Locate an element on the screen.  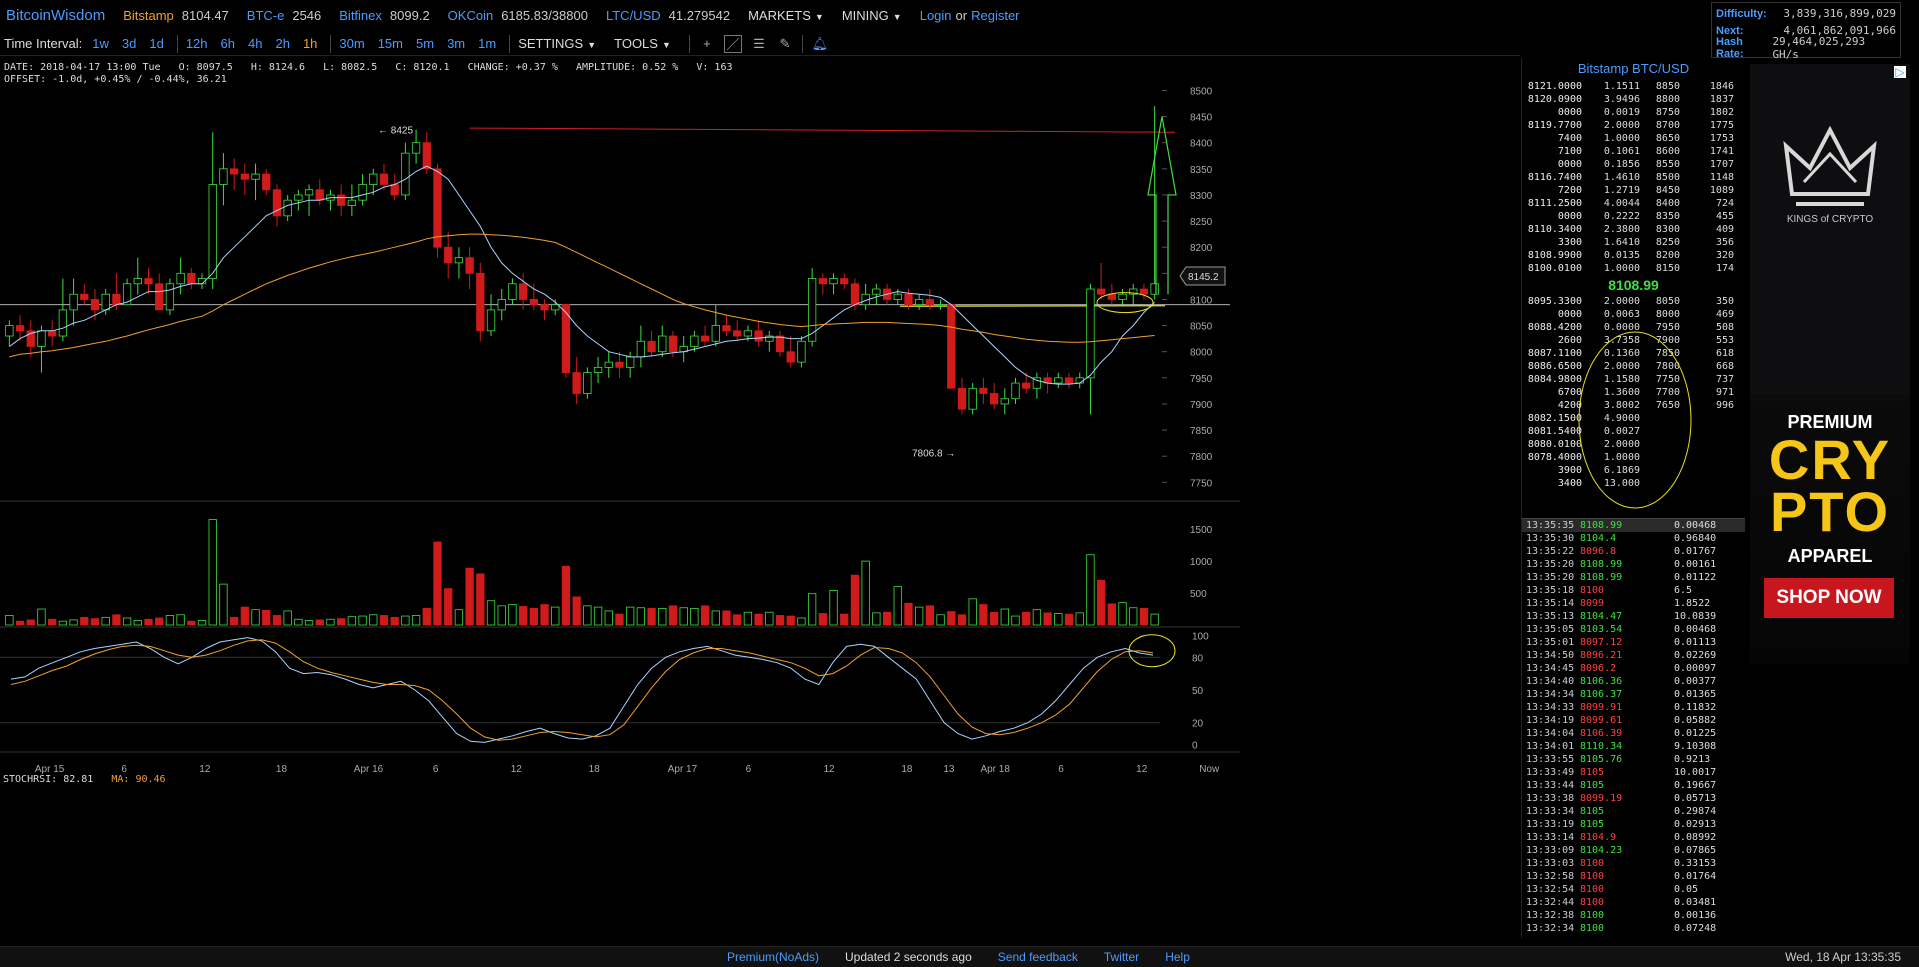
interval-1m: 1m is located at coordinates (487, 43).